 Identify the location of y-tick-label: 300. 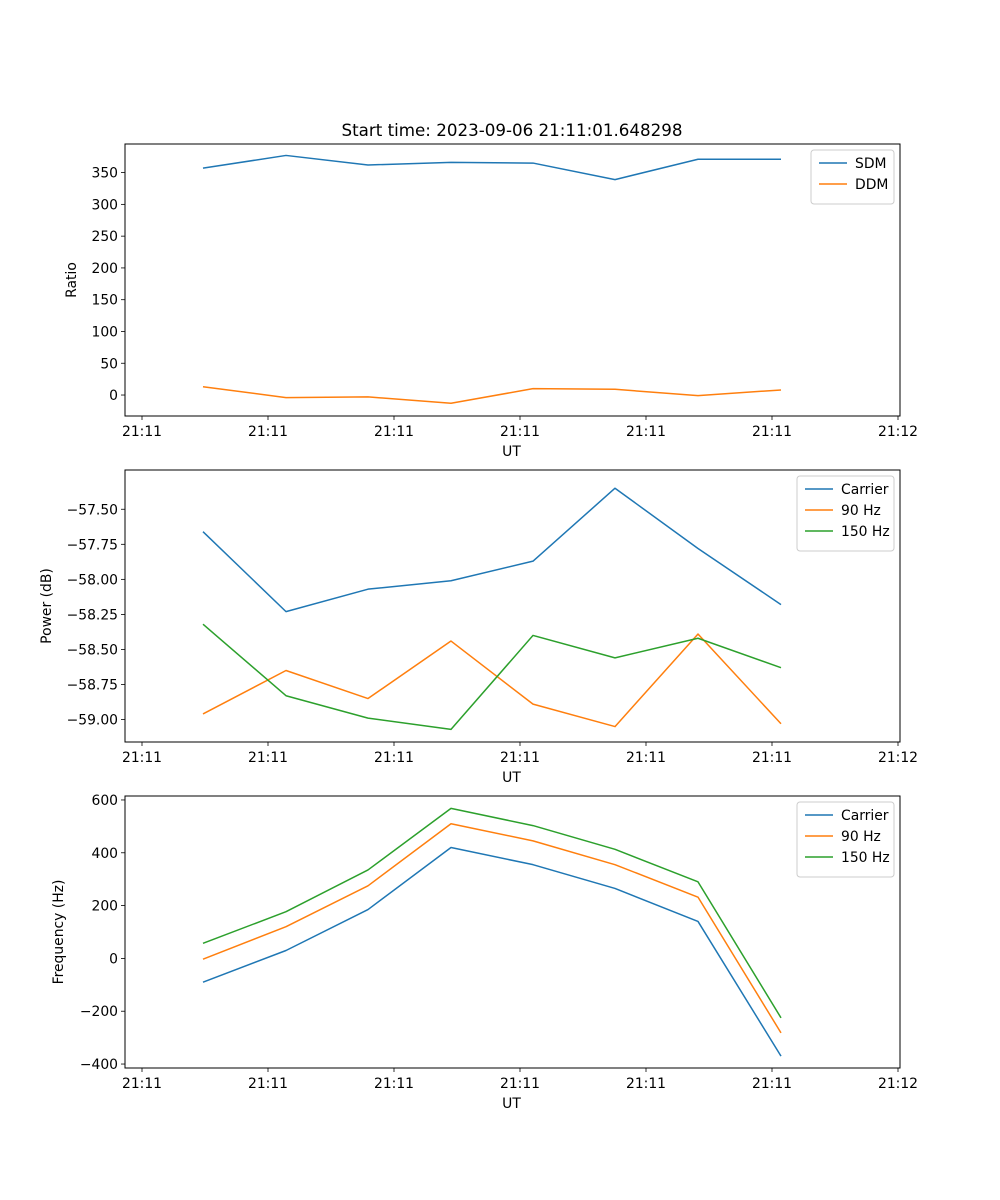
(104, 205).